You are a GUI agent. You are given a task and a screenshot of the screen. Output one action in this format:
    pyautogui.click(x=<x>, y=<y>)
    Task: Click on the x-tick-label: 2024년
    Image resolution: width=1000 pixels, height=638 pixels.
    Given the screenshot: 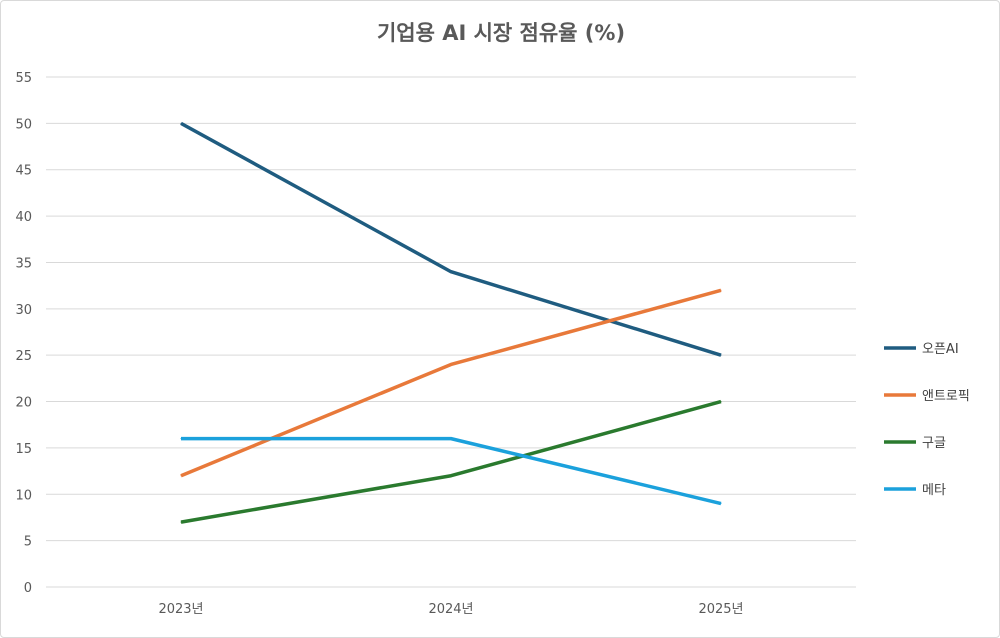 What is the action you would take?
    pyautogui.click(x=450, y=609)
    